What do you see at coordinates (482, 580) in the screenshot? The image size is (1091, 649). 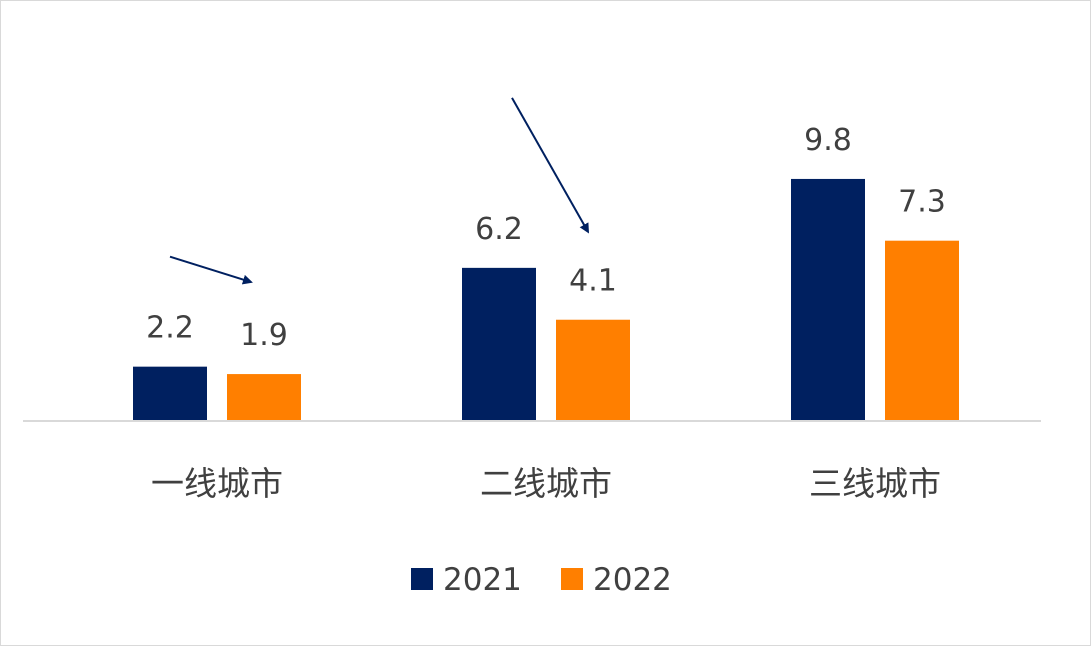 I see `legend-label-2021: 2021` at bounding box center [482, 580].